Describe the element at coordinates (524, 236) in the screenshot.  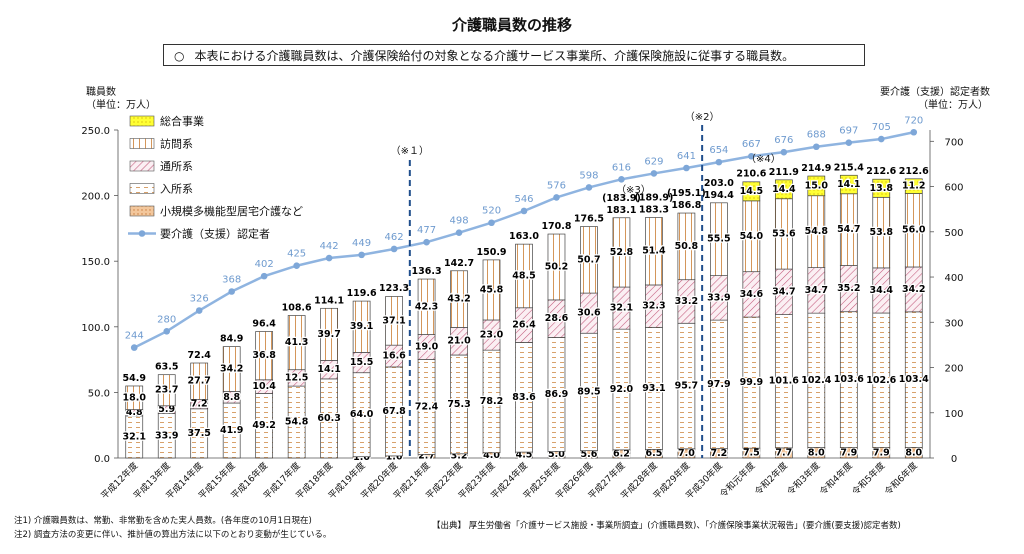
I see `bar-total-label: 163.0` at that location.